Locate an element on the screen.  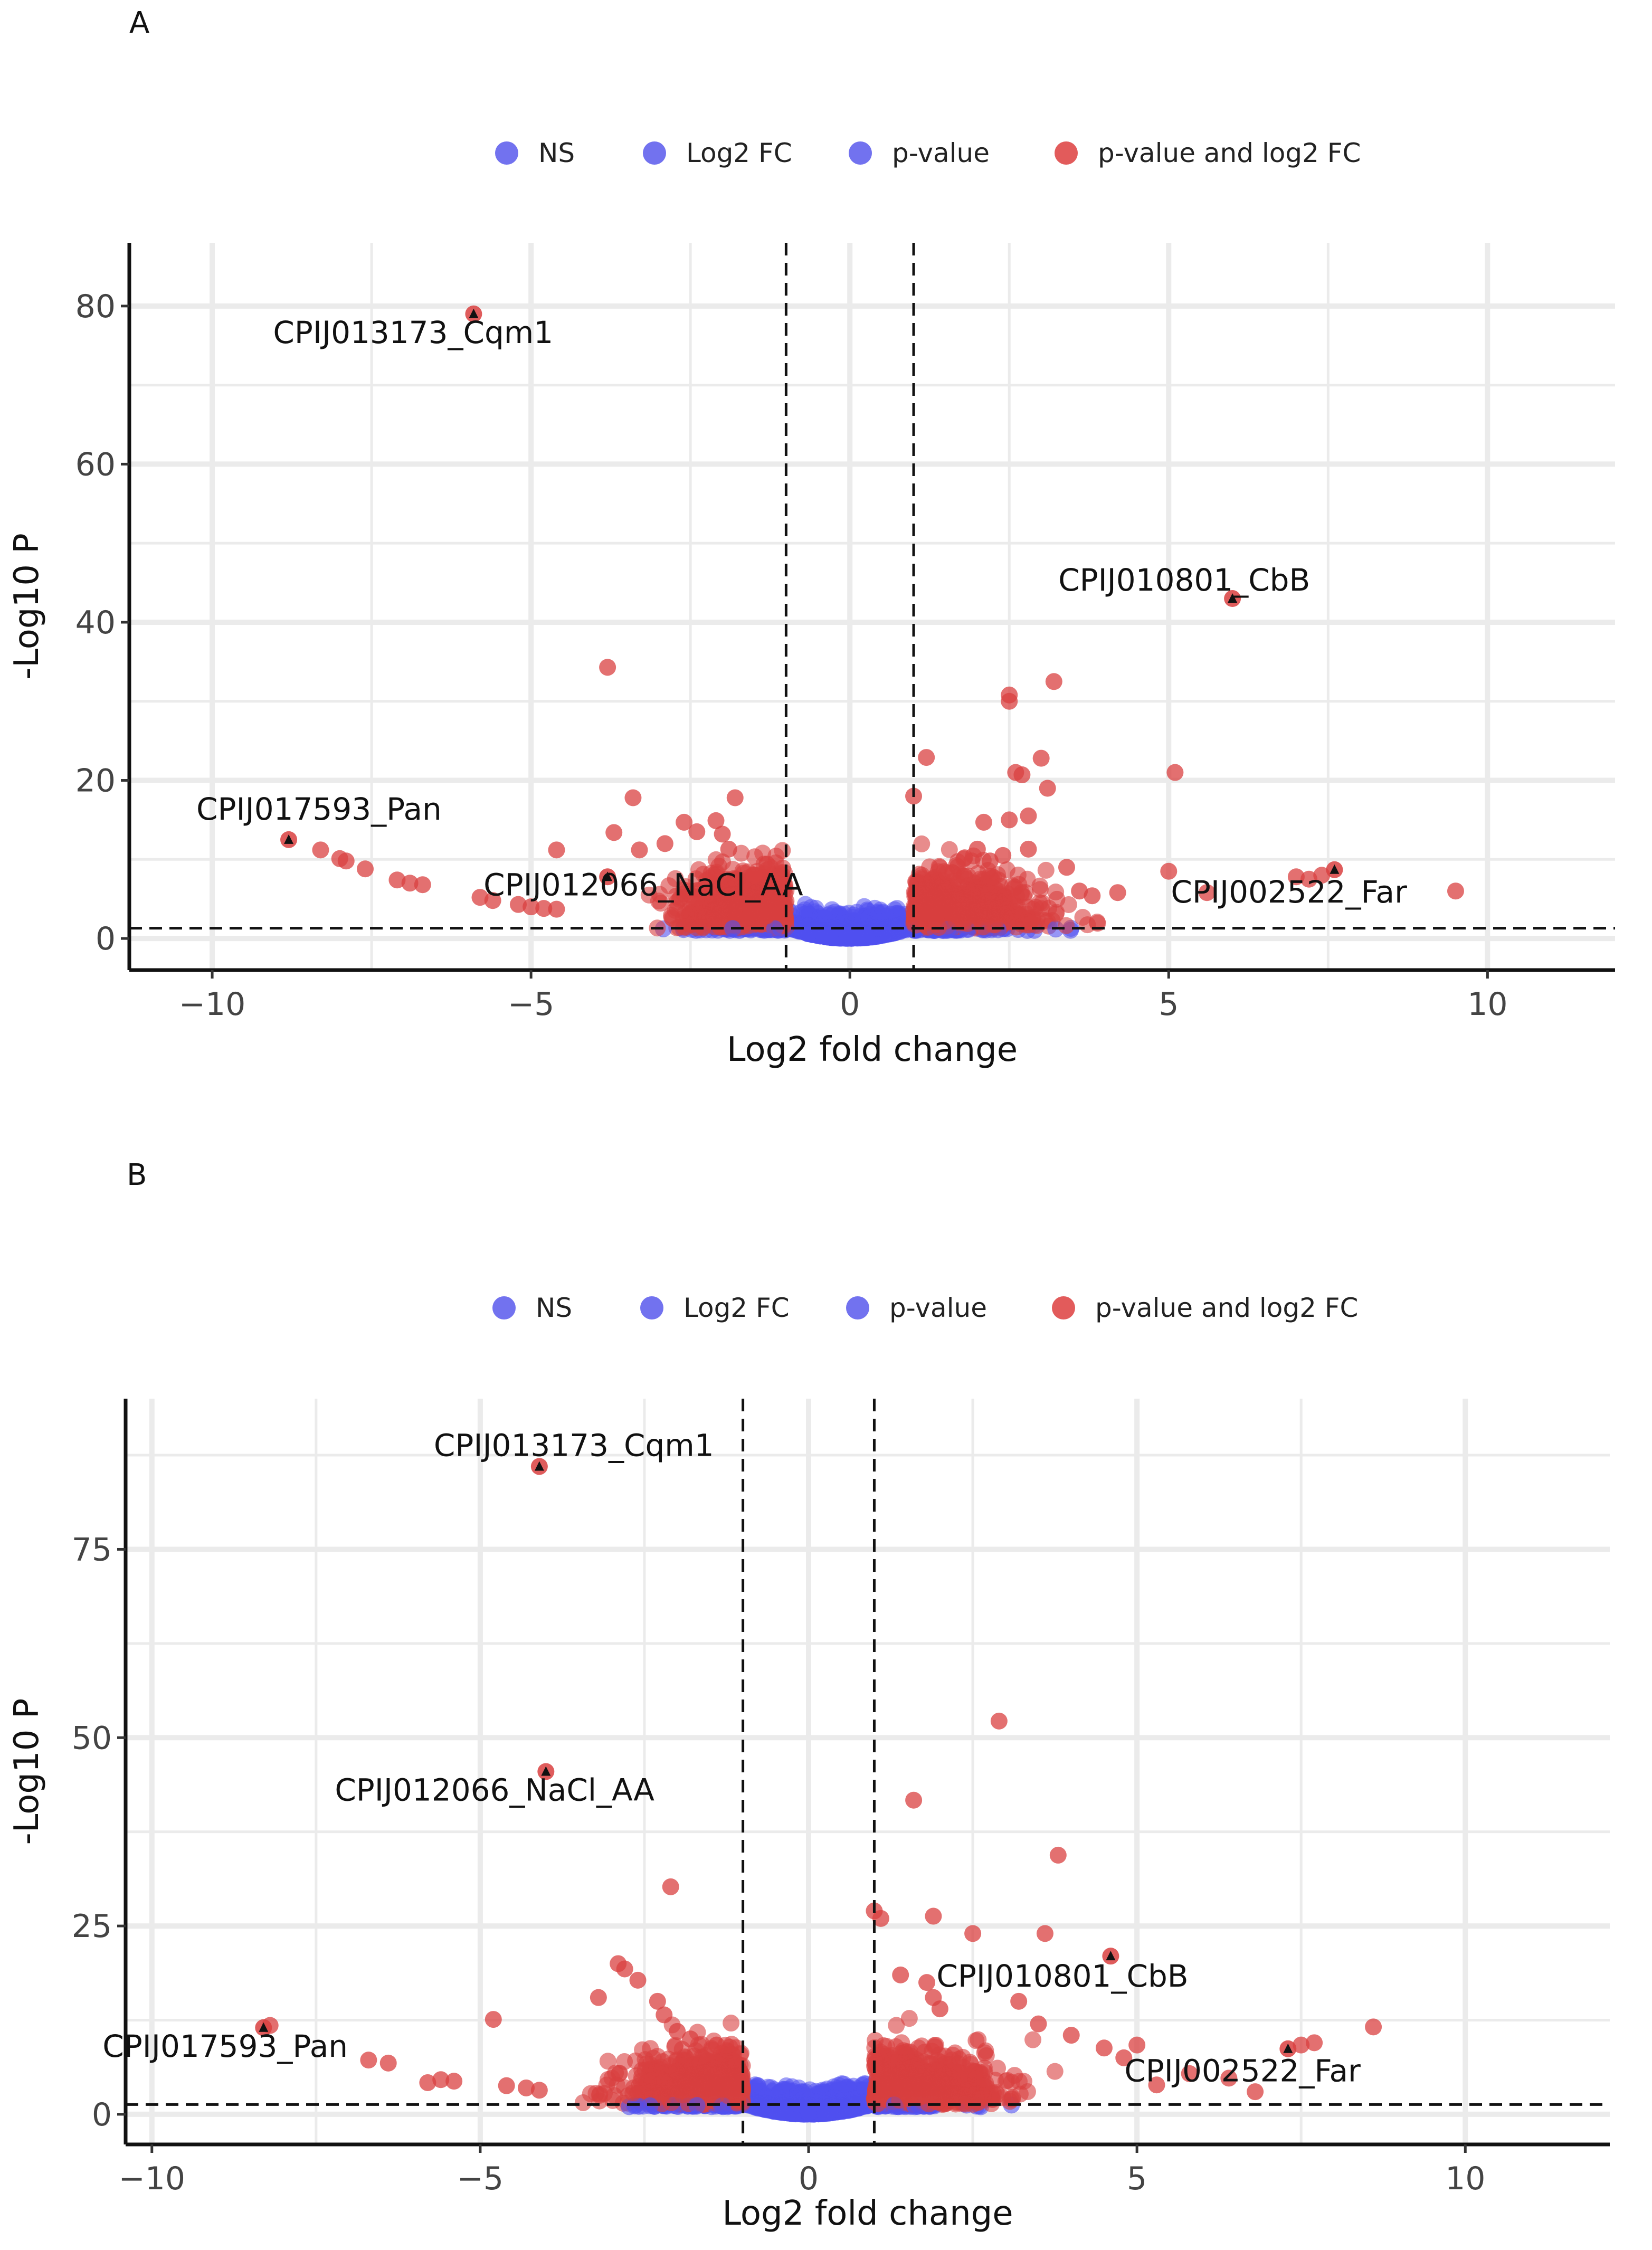
legend-label-1: Log2 FC is located at coordinates (736, 1308).